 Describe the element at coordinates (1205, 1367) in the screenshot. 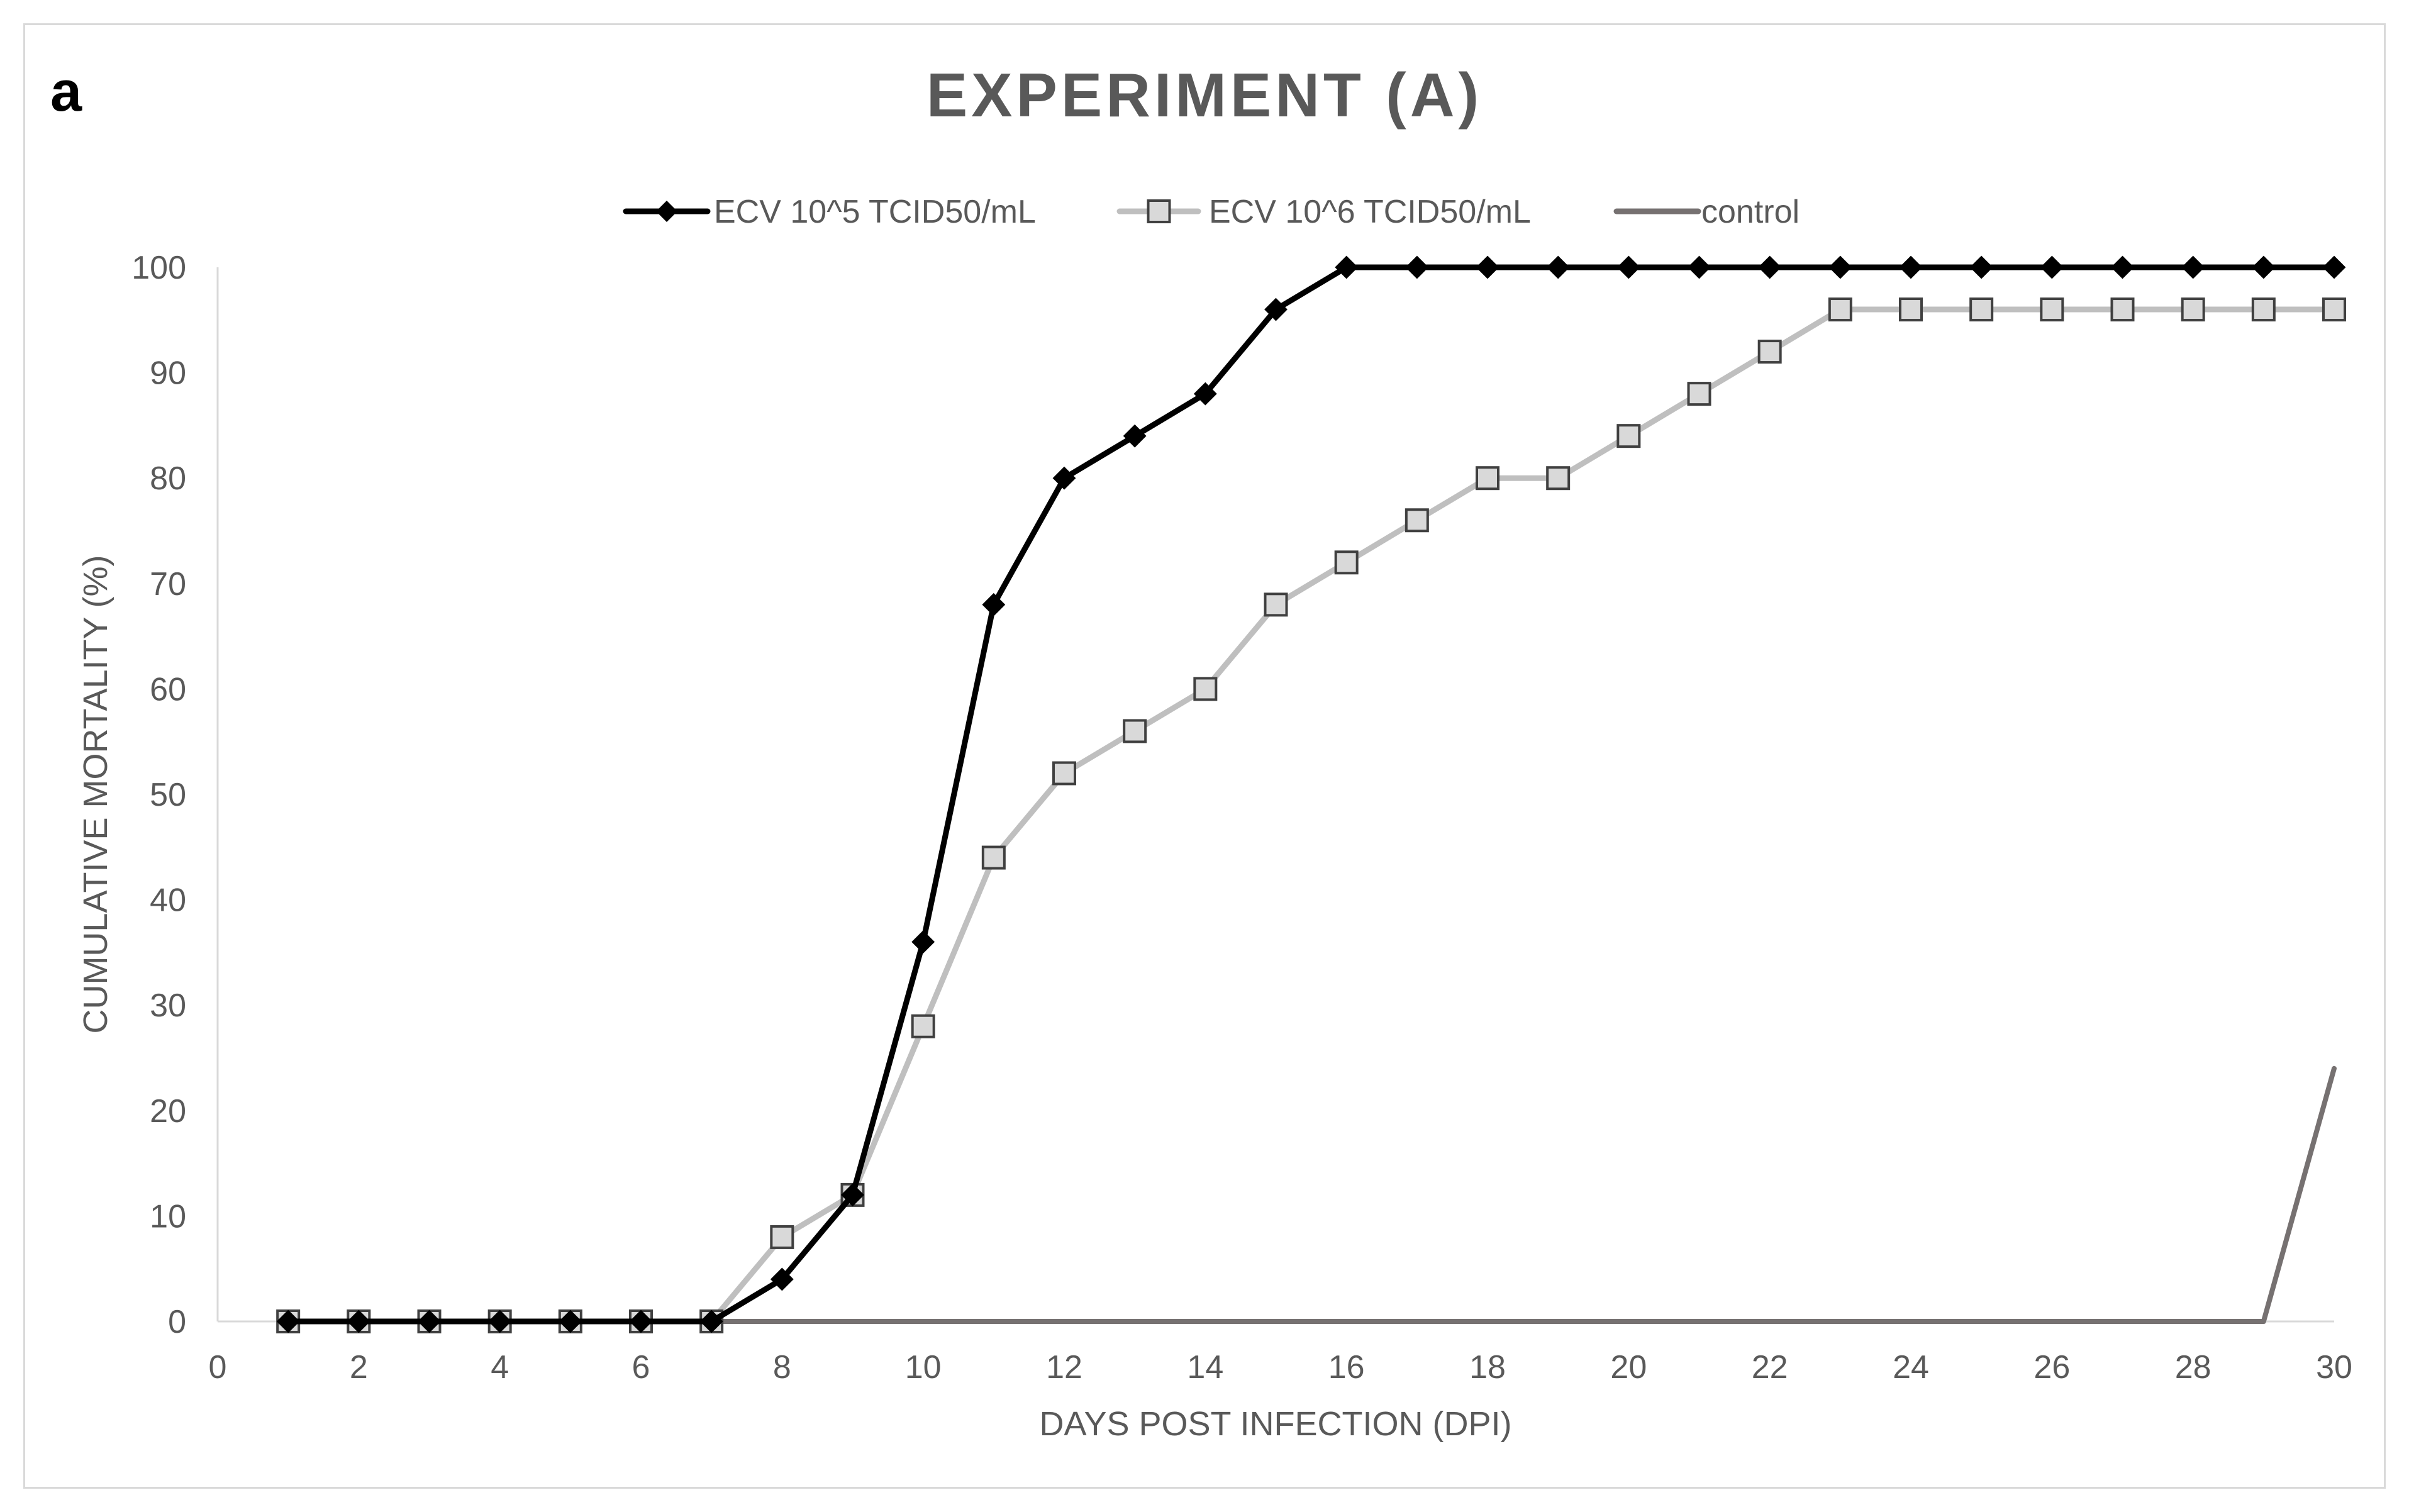

I see `x-tick-label: 14` at that location.